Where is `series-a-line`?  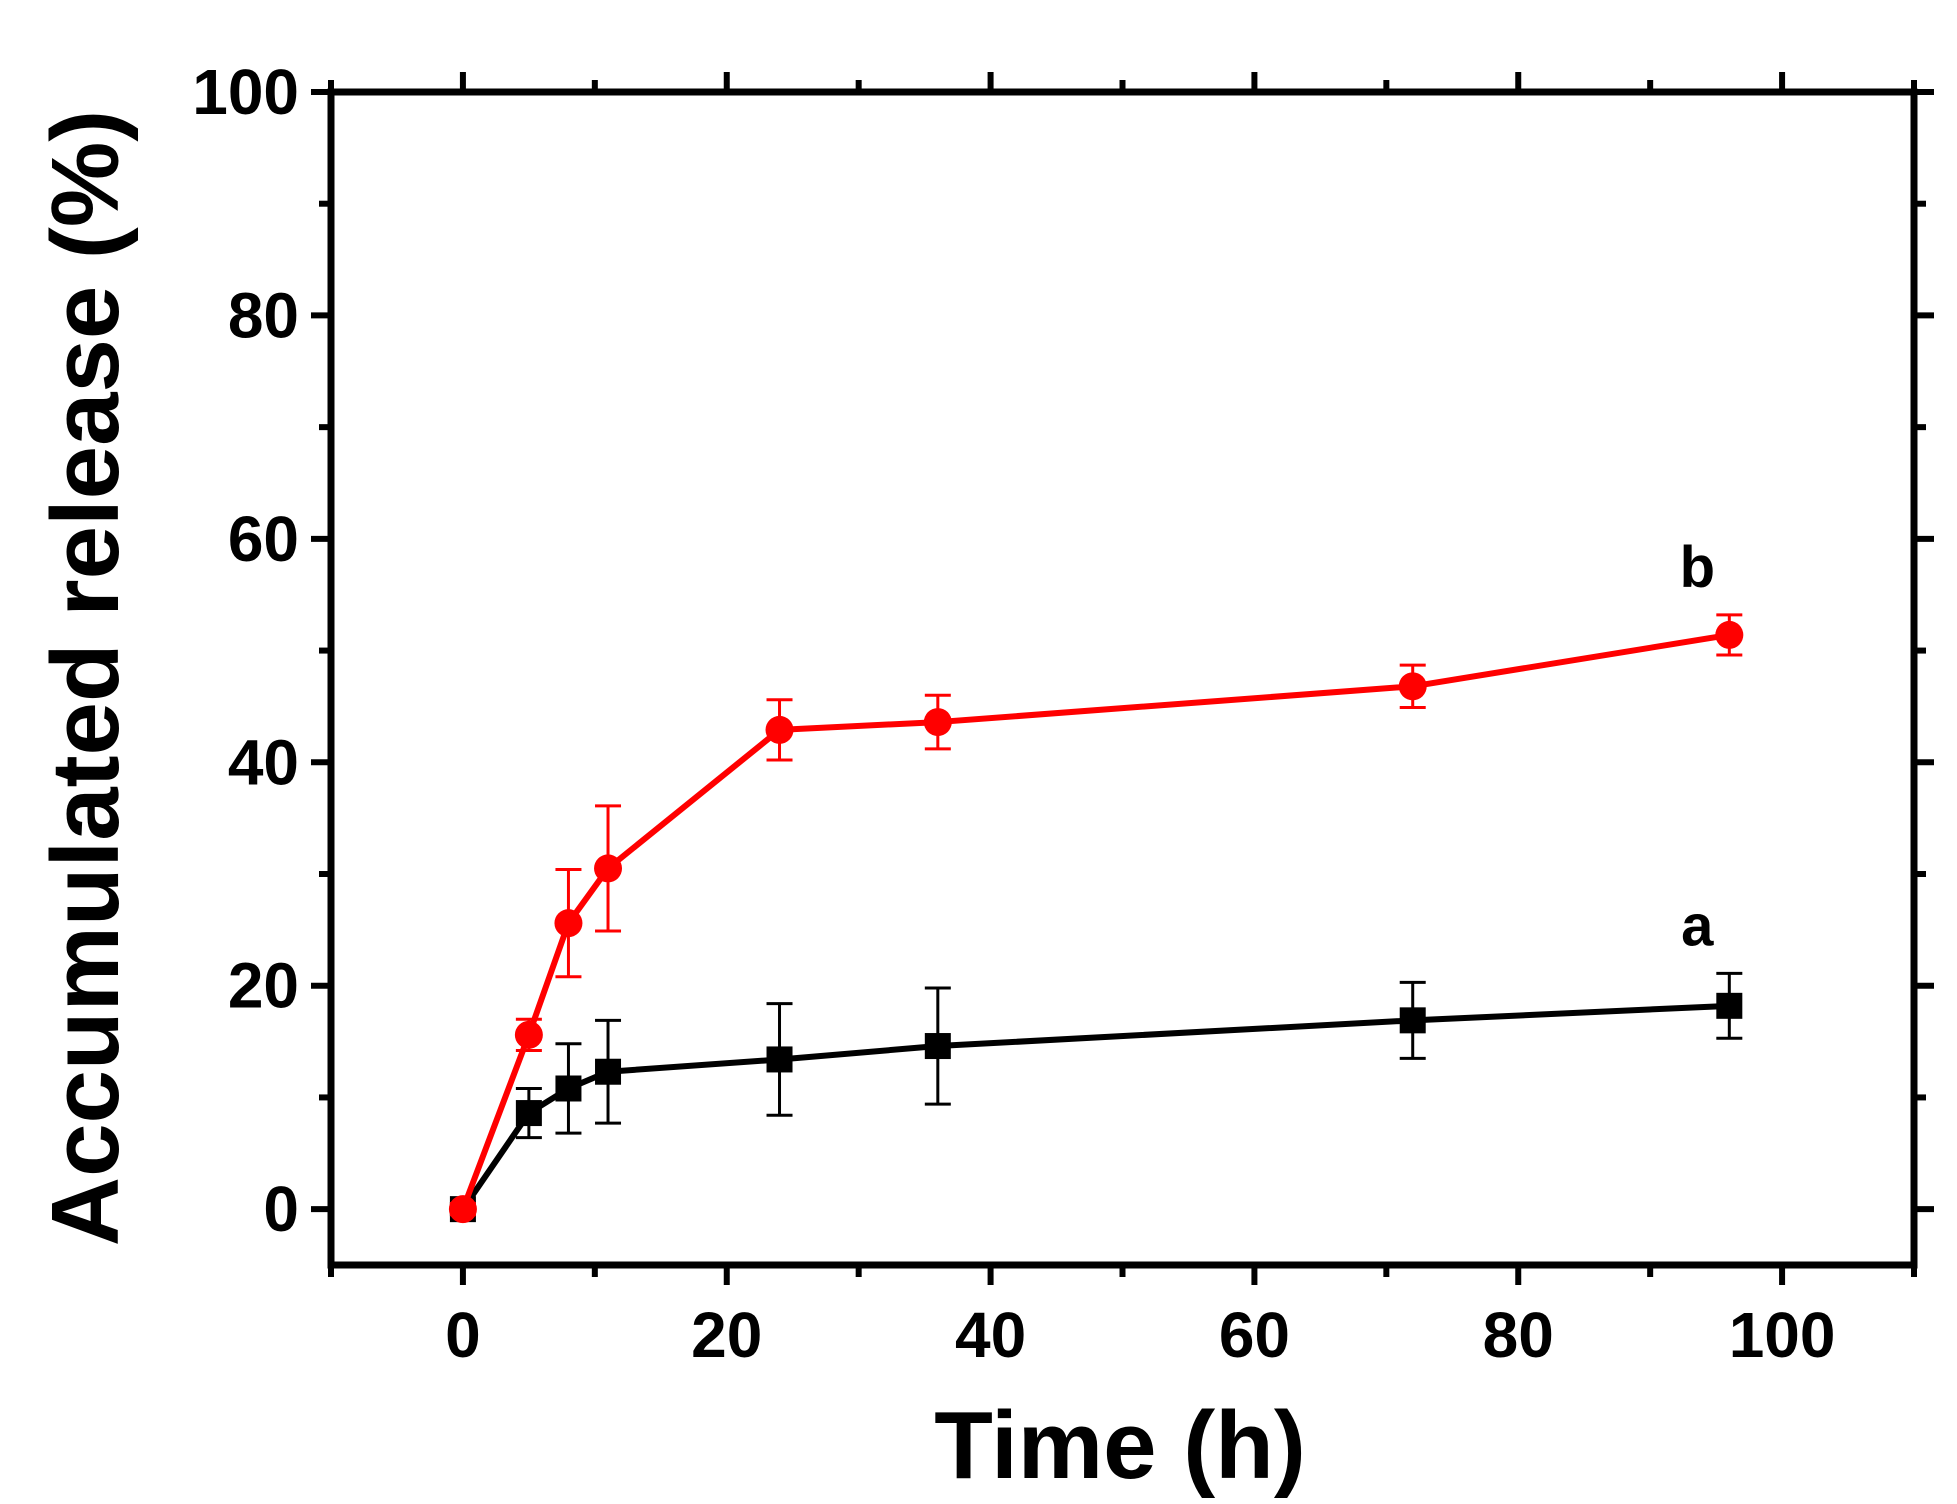
series-a-line is located at coordinates (1095, 1106).